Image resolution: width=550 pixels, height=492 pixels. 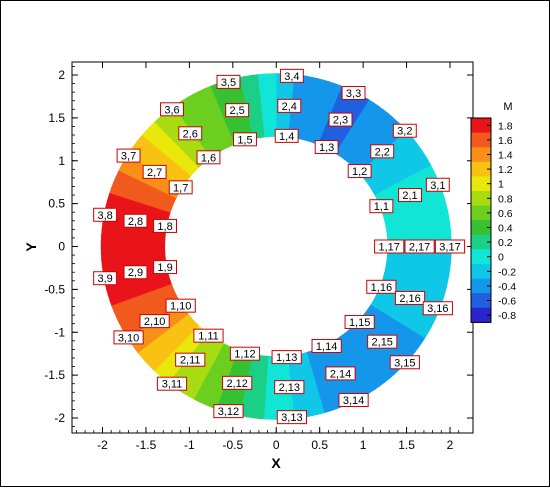 What do you see at coordinates (31, 247) in the screenshot?
I see `y-axis-title: Y` at bounding box center [31, 247].